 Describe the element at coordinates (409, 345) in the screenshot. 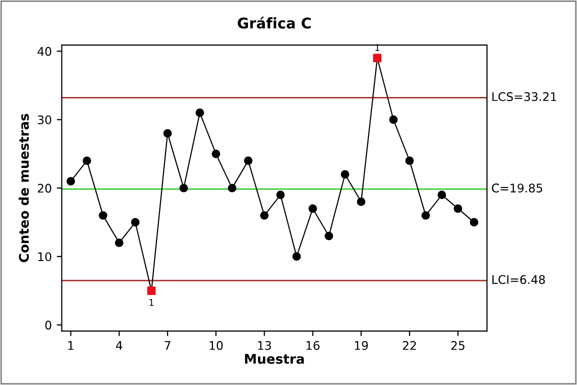

I see `x-tick-label: 22` at that location.